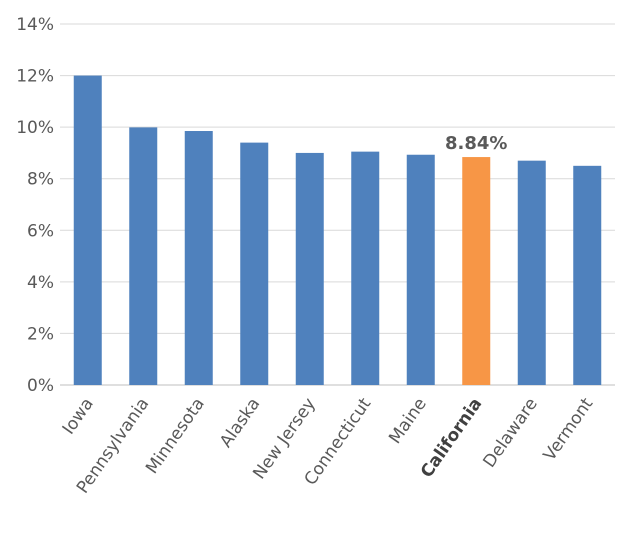 The height and width of the screenshot is (545, 630). I want to click on bar-pennsylvania, so click(143, 256).